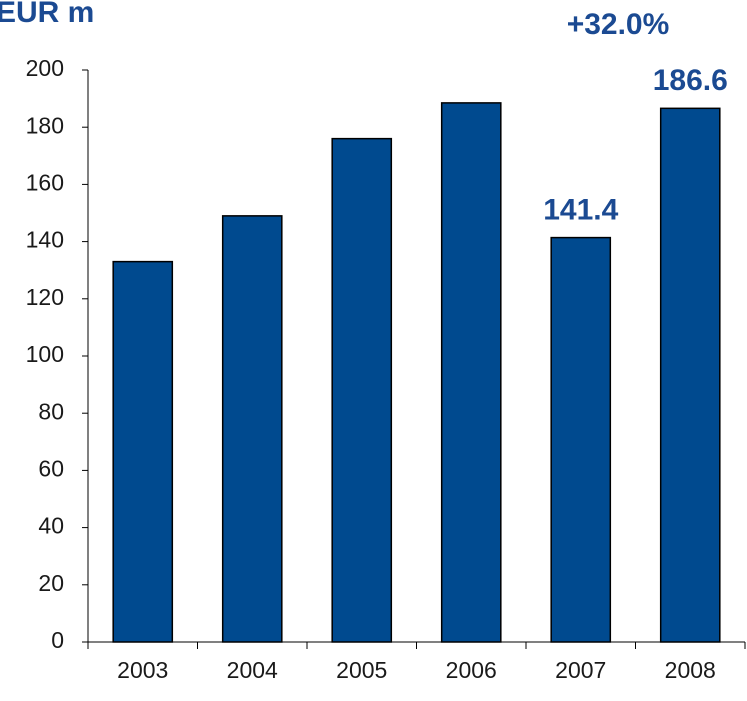 The image size is (747, 701). Describe the element at coordinates (471, 670) in the screenshot. I see `x-tick-label: 2006` at that location.